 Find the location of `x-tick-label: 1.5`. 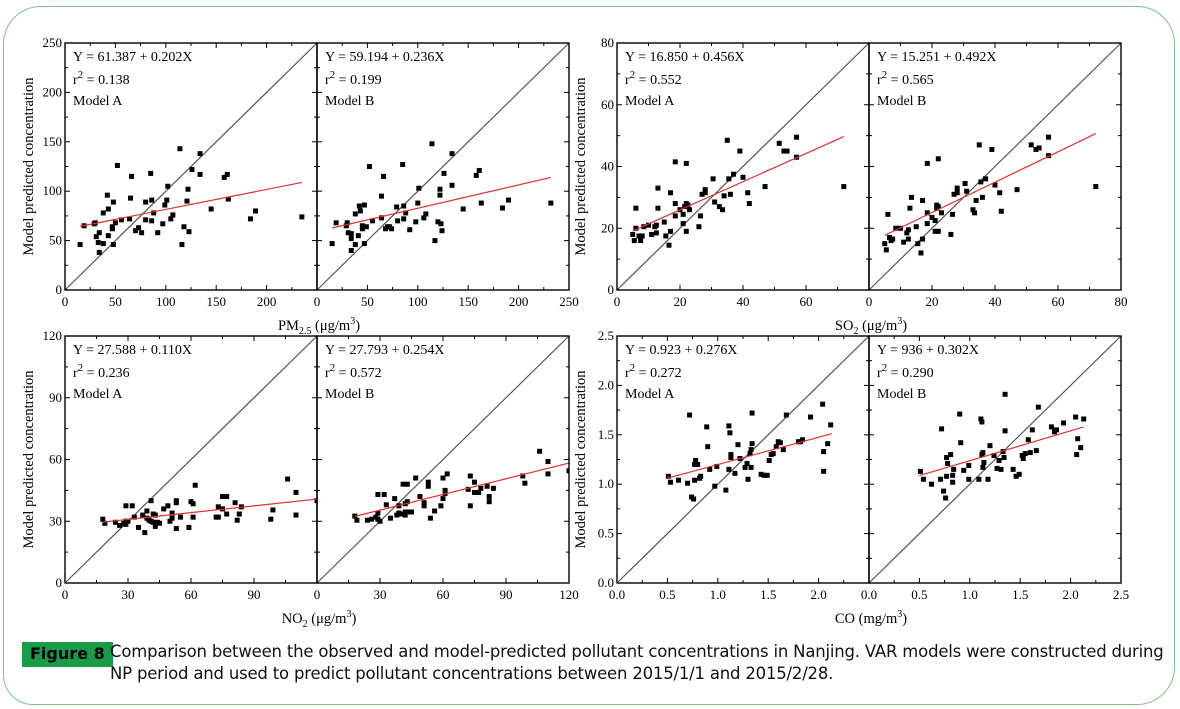

x-tick-label: 1.5 is located at coordinates (1020, 594).